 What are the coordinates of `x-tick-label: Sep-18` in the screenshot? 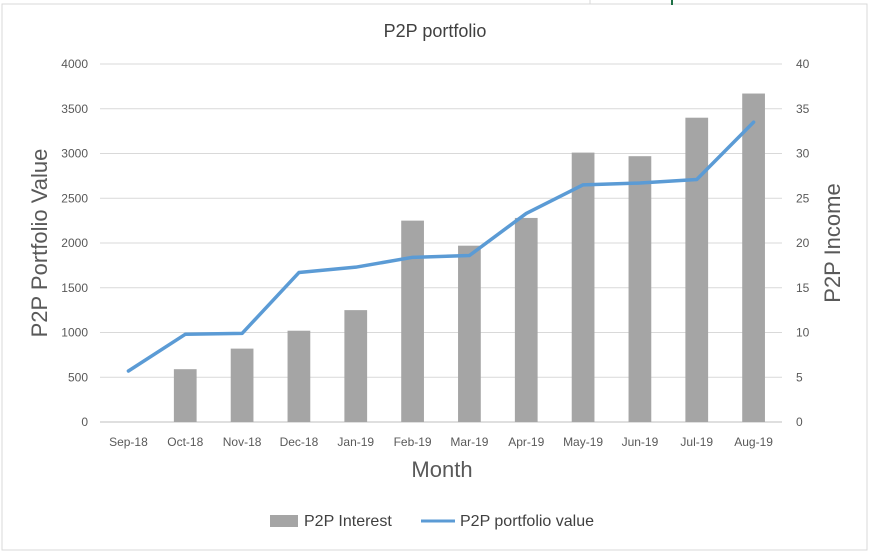 It's located at (128, 442).